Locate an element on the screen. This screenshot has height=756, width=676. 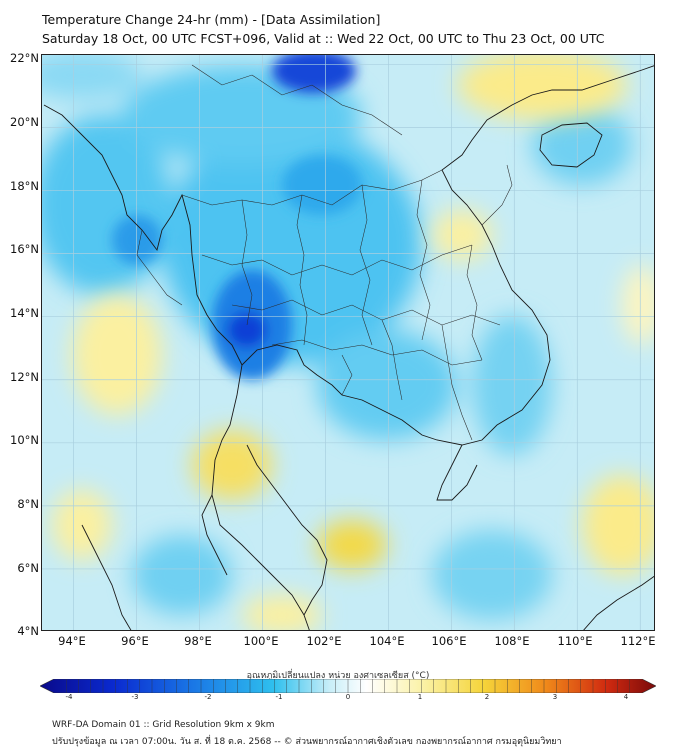
lat-label-12n: 12°N is located at coordinates (24, 377).